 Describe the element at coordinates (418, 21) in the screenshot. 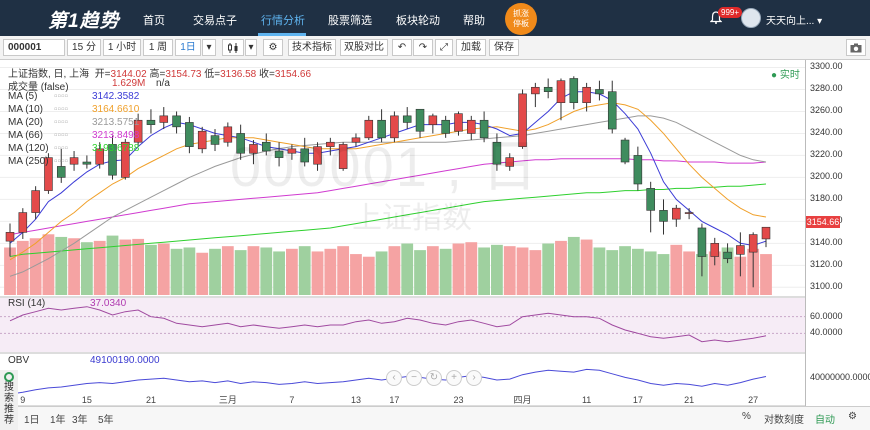

I see `nav-item-sector-rotation: 板块轮动` at that location.